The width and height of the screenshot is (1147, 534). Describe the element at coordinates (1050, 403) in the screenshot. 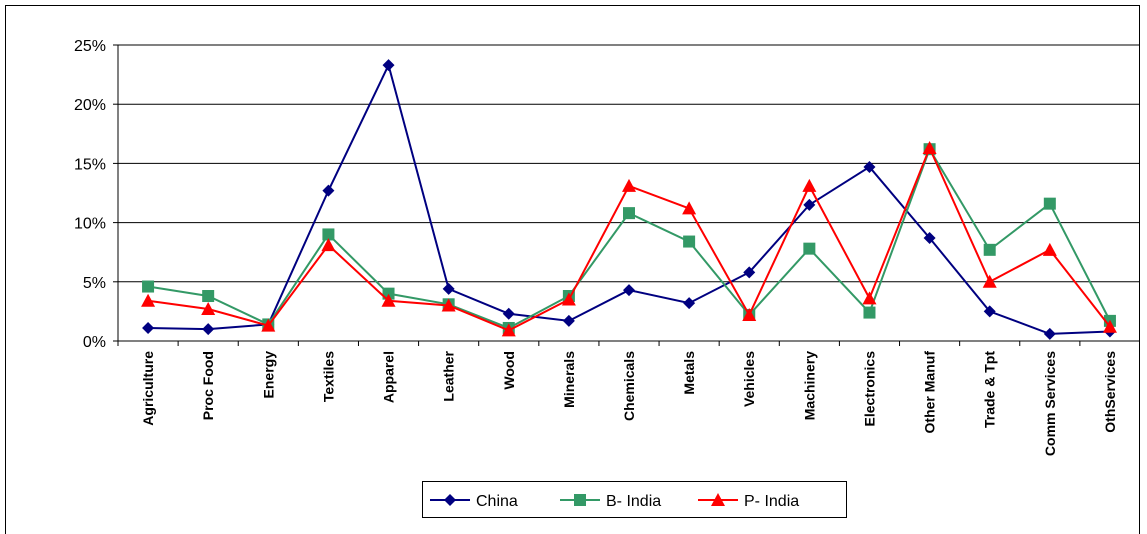

I see `x-tick-label: Comm Services` at that location.